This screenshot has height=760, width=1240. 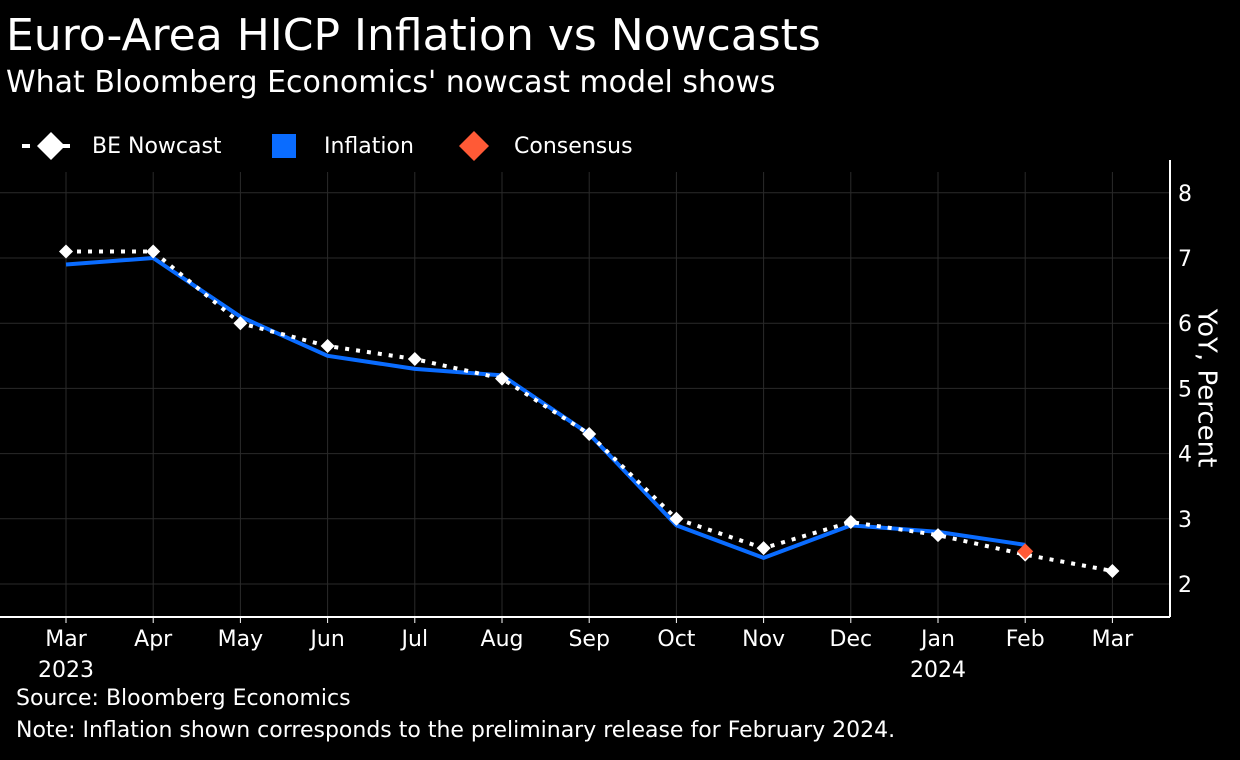 I want to click on x-tick-label: Dec, so click(x=851, y=639).